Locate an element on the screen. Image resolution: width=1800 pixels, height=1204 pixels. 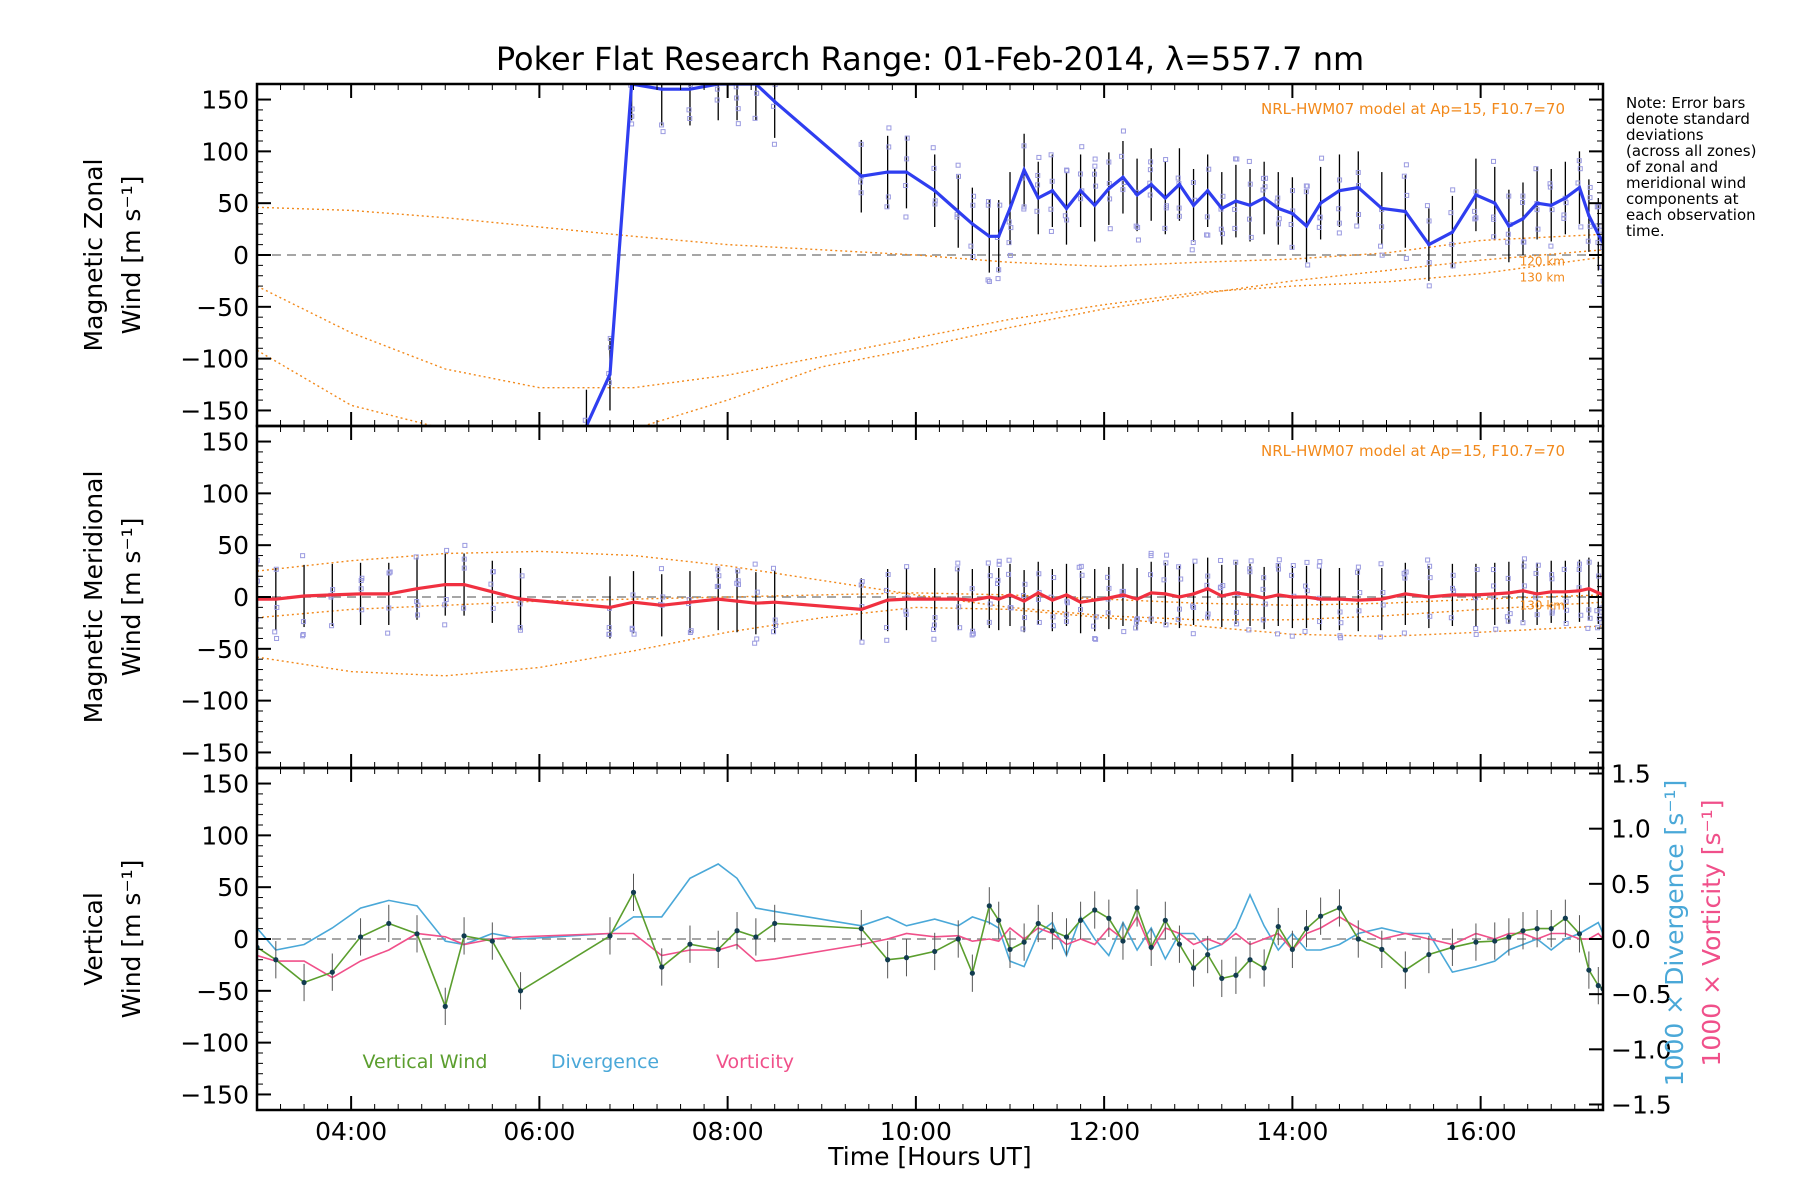
x-tick-label: 10:00 is located at coordinates (916, 1131).